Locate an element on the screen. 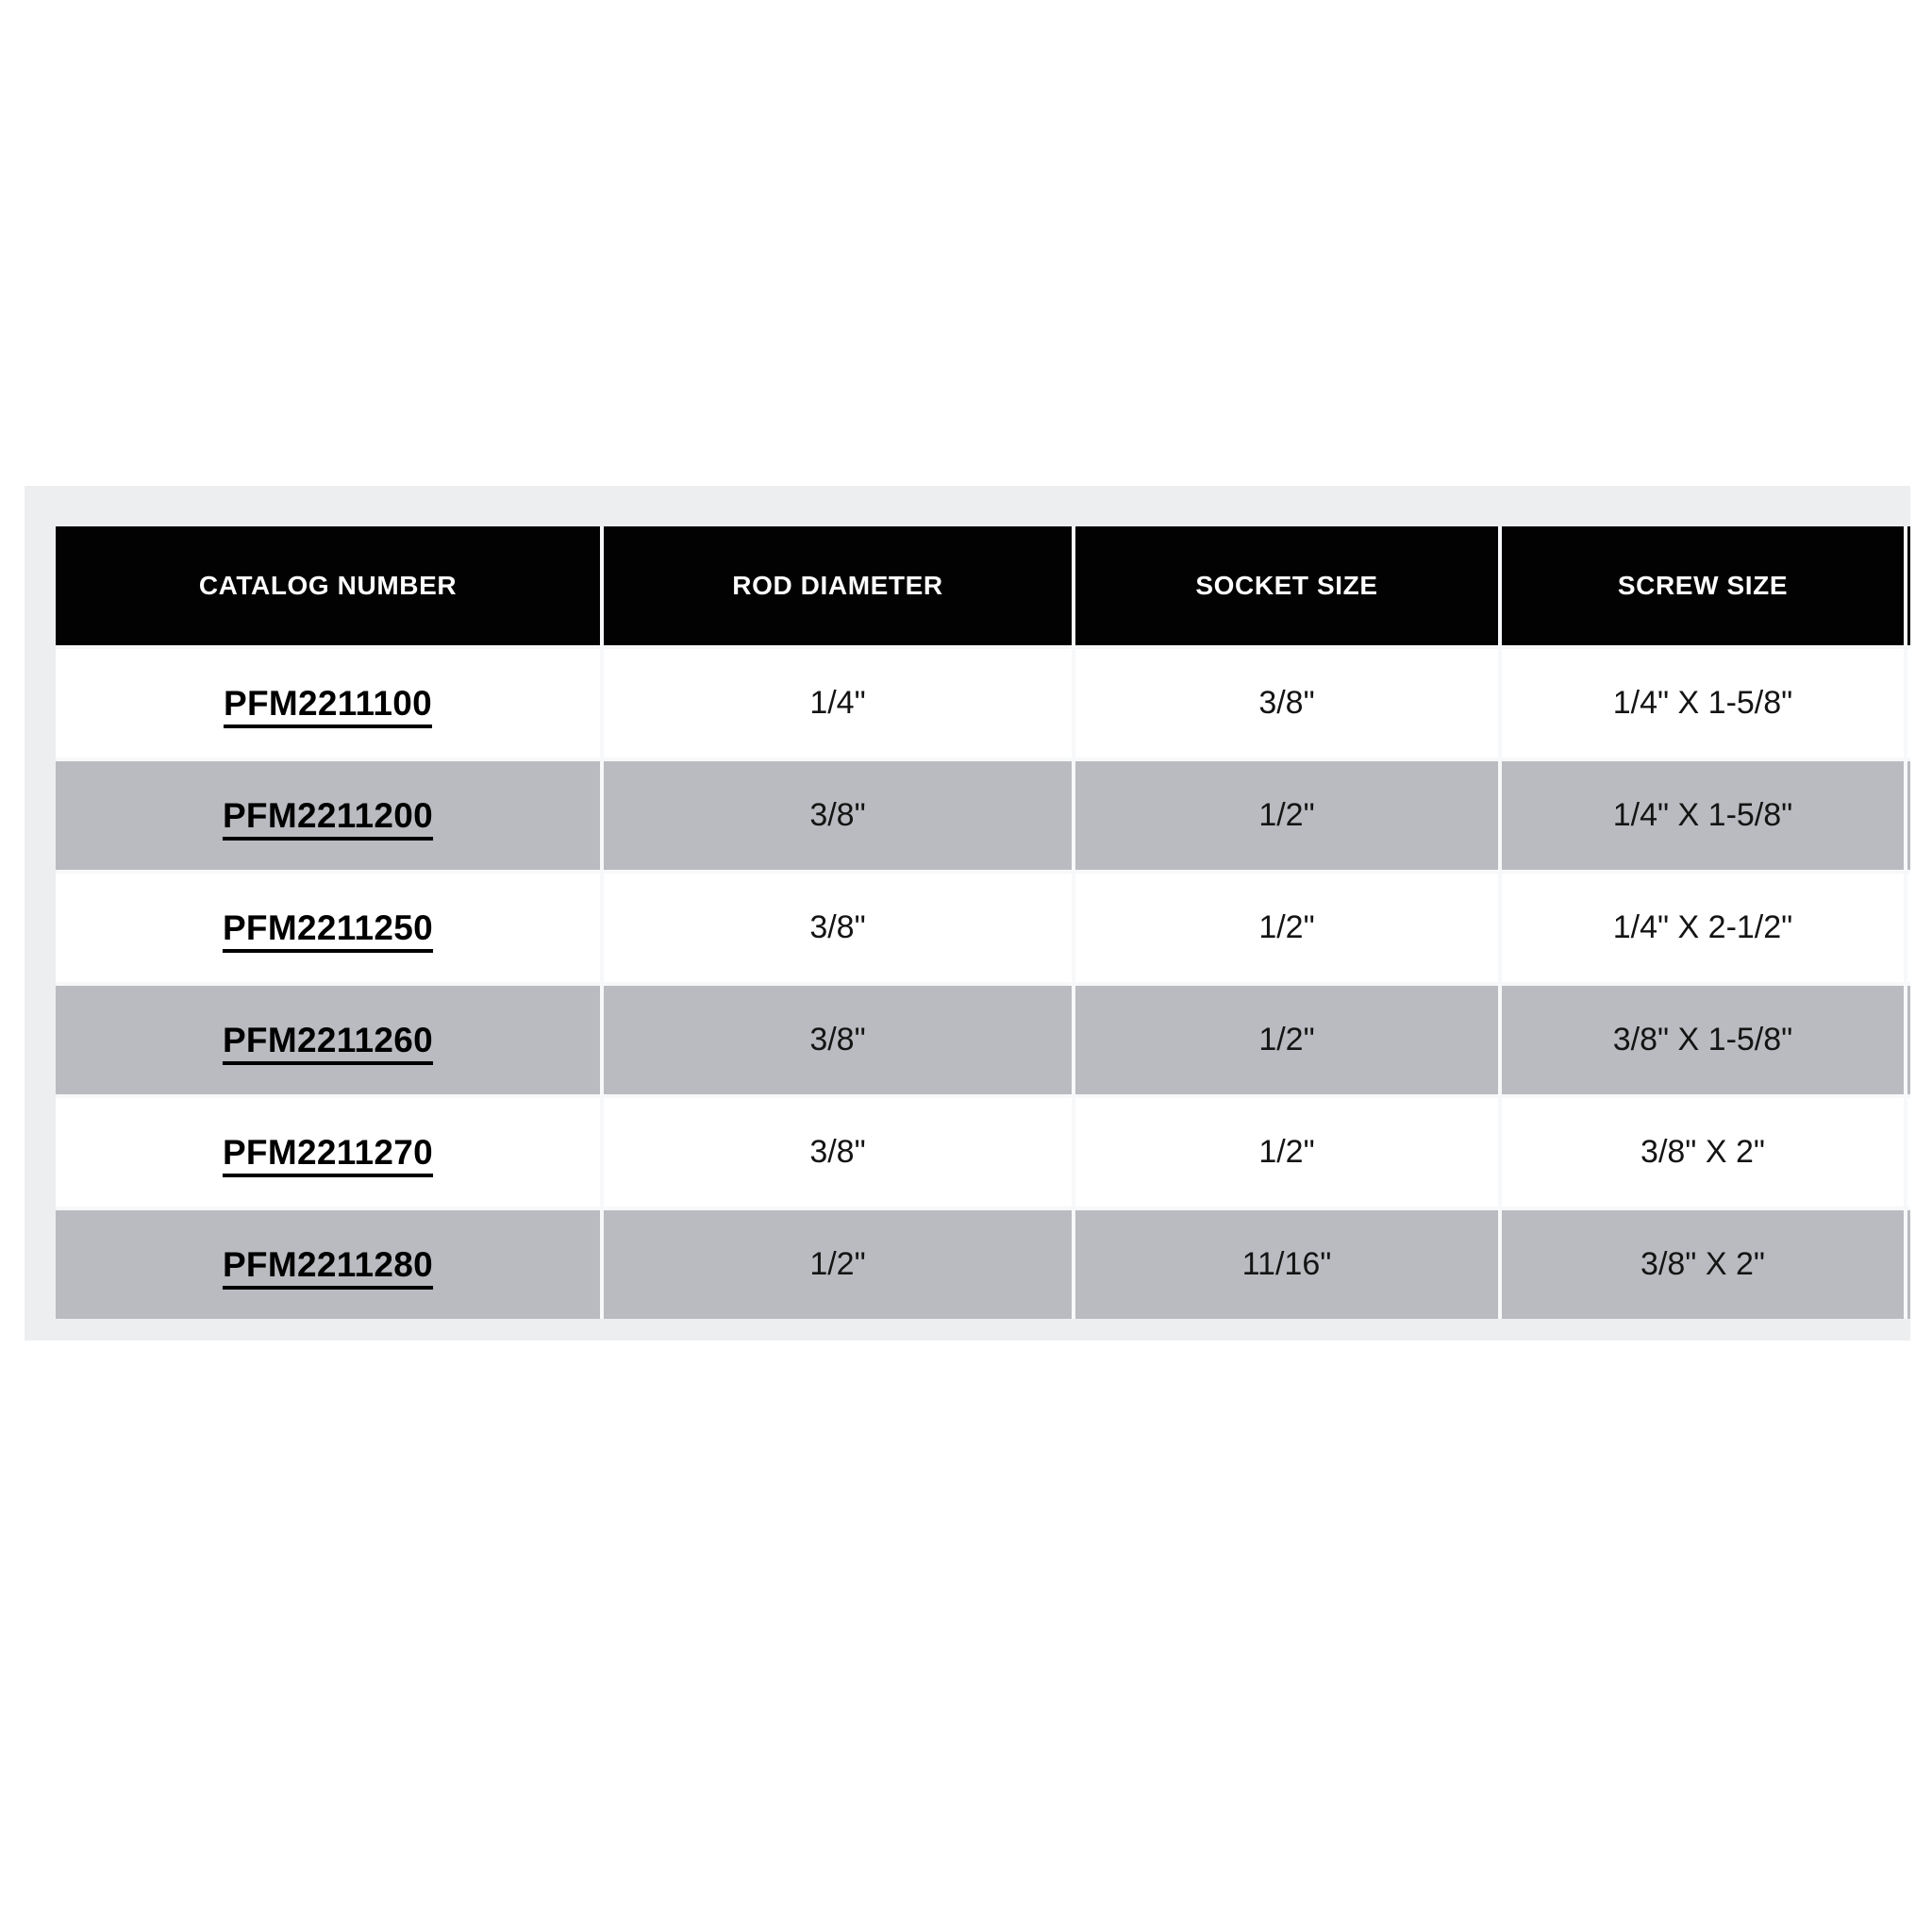 Image resolution: width=1932 pixels, height=1932 pixels. catalog-cell: PFM2211250 is located at coordinates (330, 930).